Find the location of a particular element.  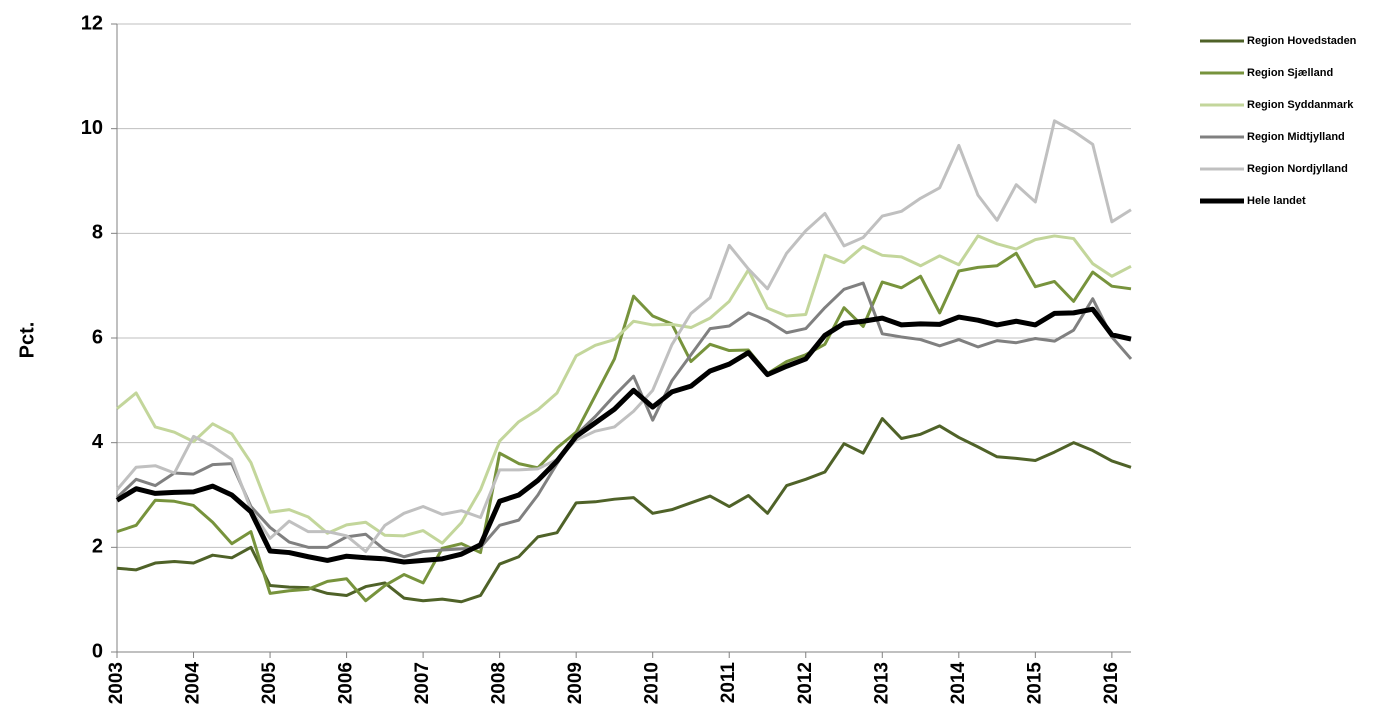

y-tick-label: 2 is located at coordinates (97, 547).